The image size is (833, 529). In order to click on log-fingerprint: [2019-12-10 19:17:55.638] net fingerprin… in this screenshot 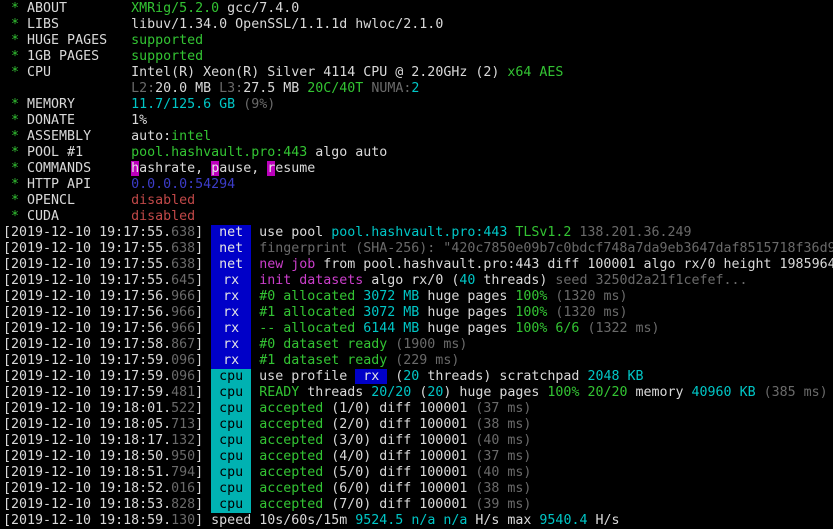, I will do `click(418, 249)`.